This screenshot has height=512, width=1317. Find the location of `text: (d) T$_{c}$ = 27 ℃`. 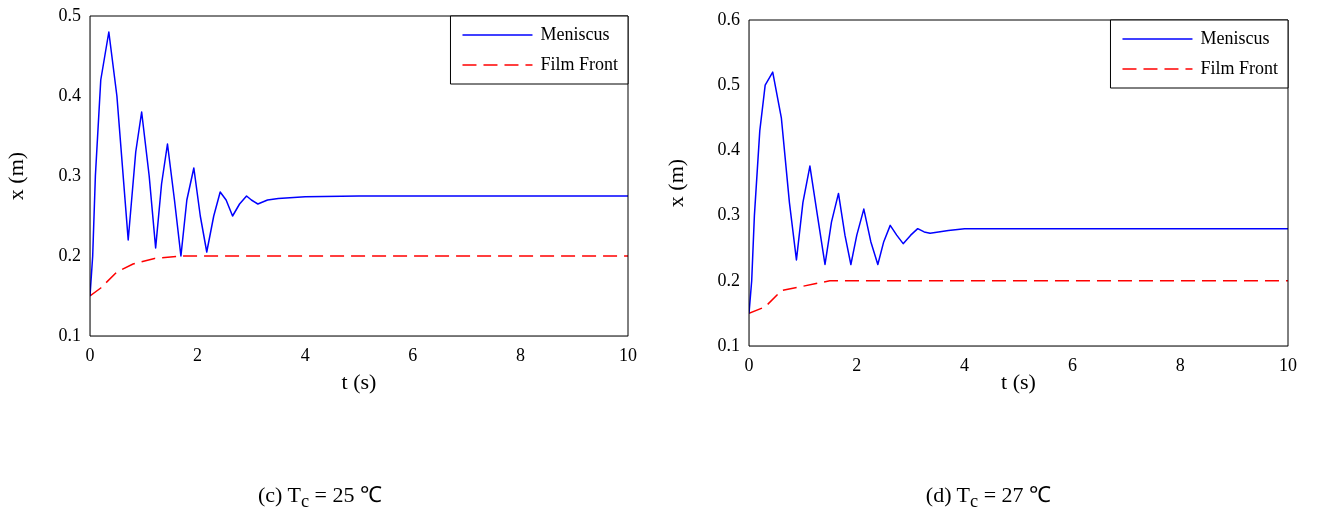

text: (d) T$_{c}$ = 27 ℃ is located at coordinates (988, 496).